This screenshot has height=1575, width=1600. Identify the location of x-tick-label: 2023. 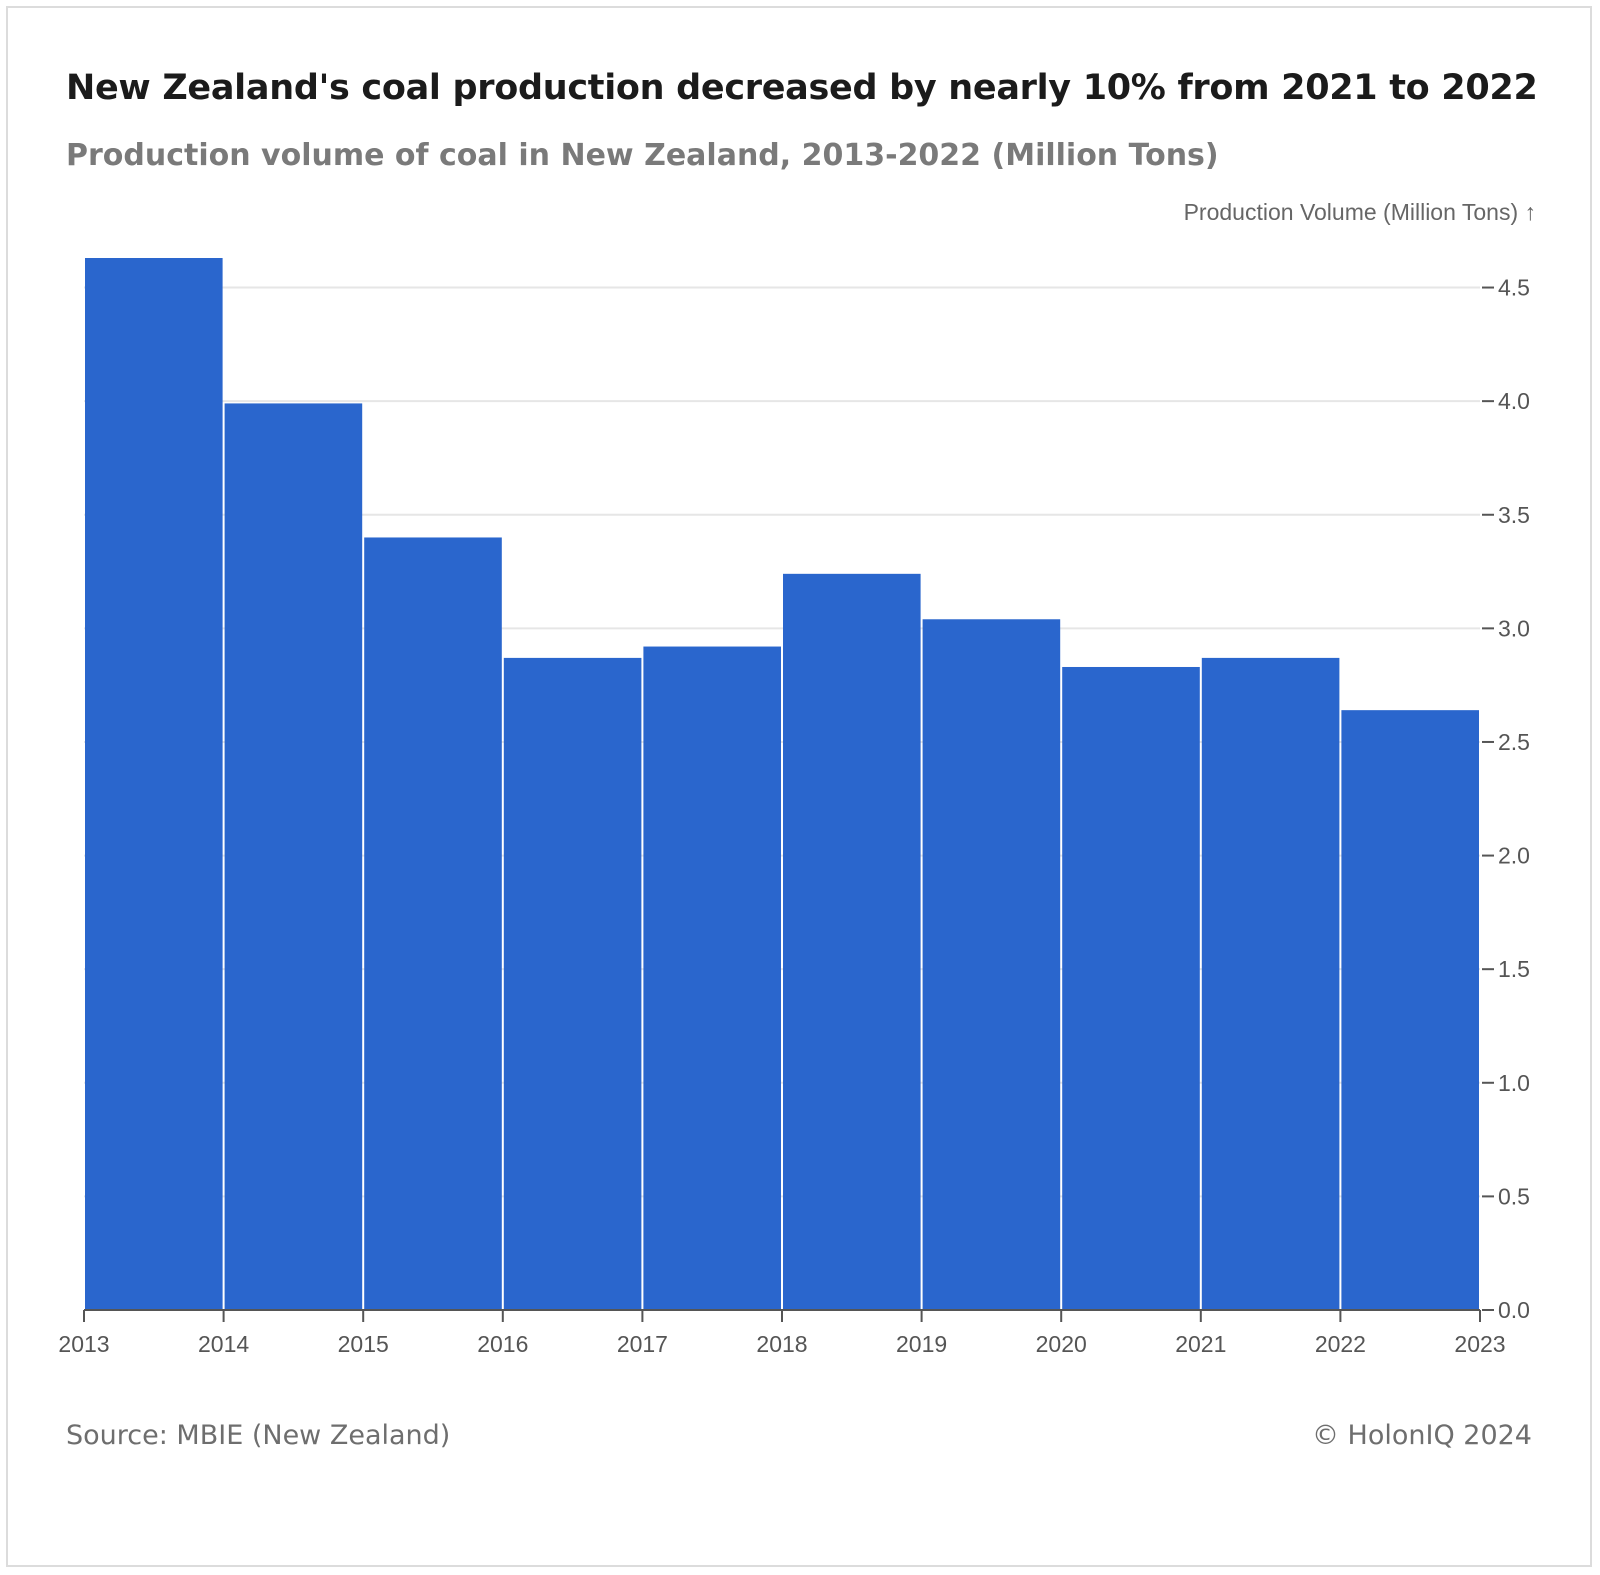
(1479, 1344).